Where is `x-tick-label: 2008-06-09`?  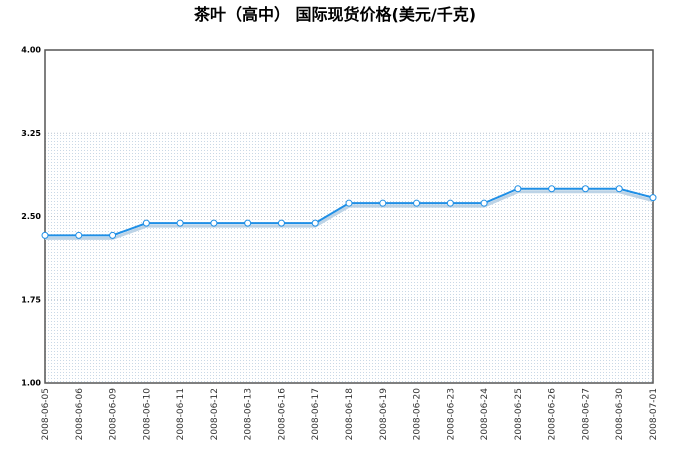 x-tick-label: 2008-06-09 is located at coordinates (114, 414).